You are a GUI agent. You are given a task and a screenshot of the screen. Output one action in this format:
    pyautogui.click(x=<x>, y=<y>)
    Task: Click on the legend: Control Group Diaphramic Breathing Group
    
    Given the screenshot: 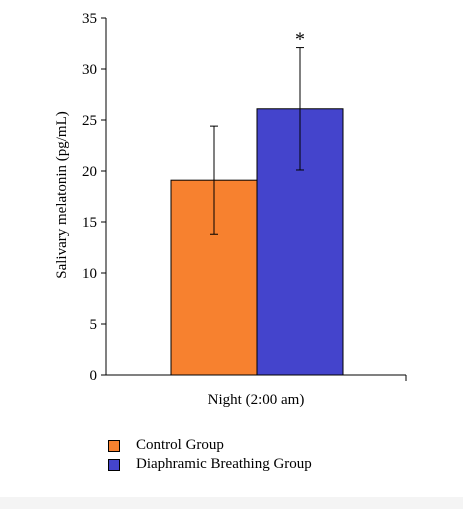 What is the action you would take?
    pyautogui.click(x=217, y=455)
    